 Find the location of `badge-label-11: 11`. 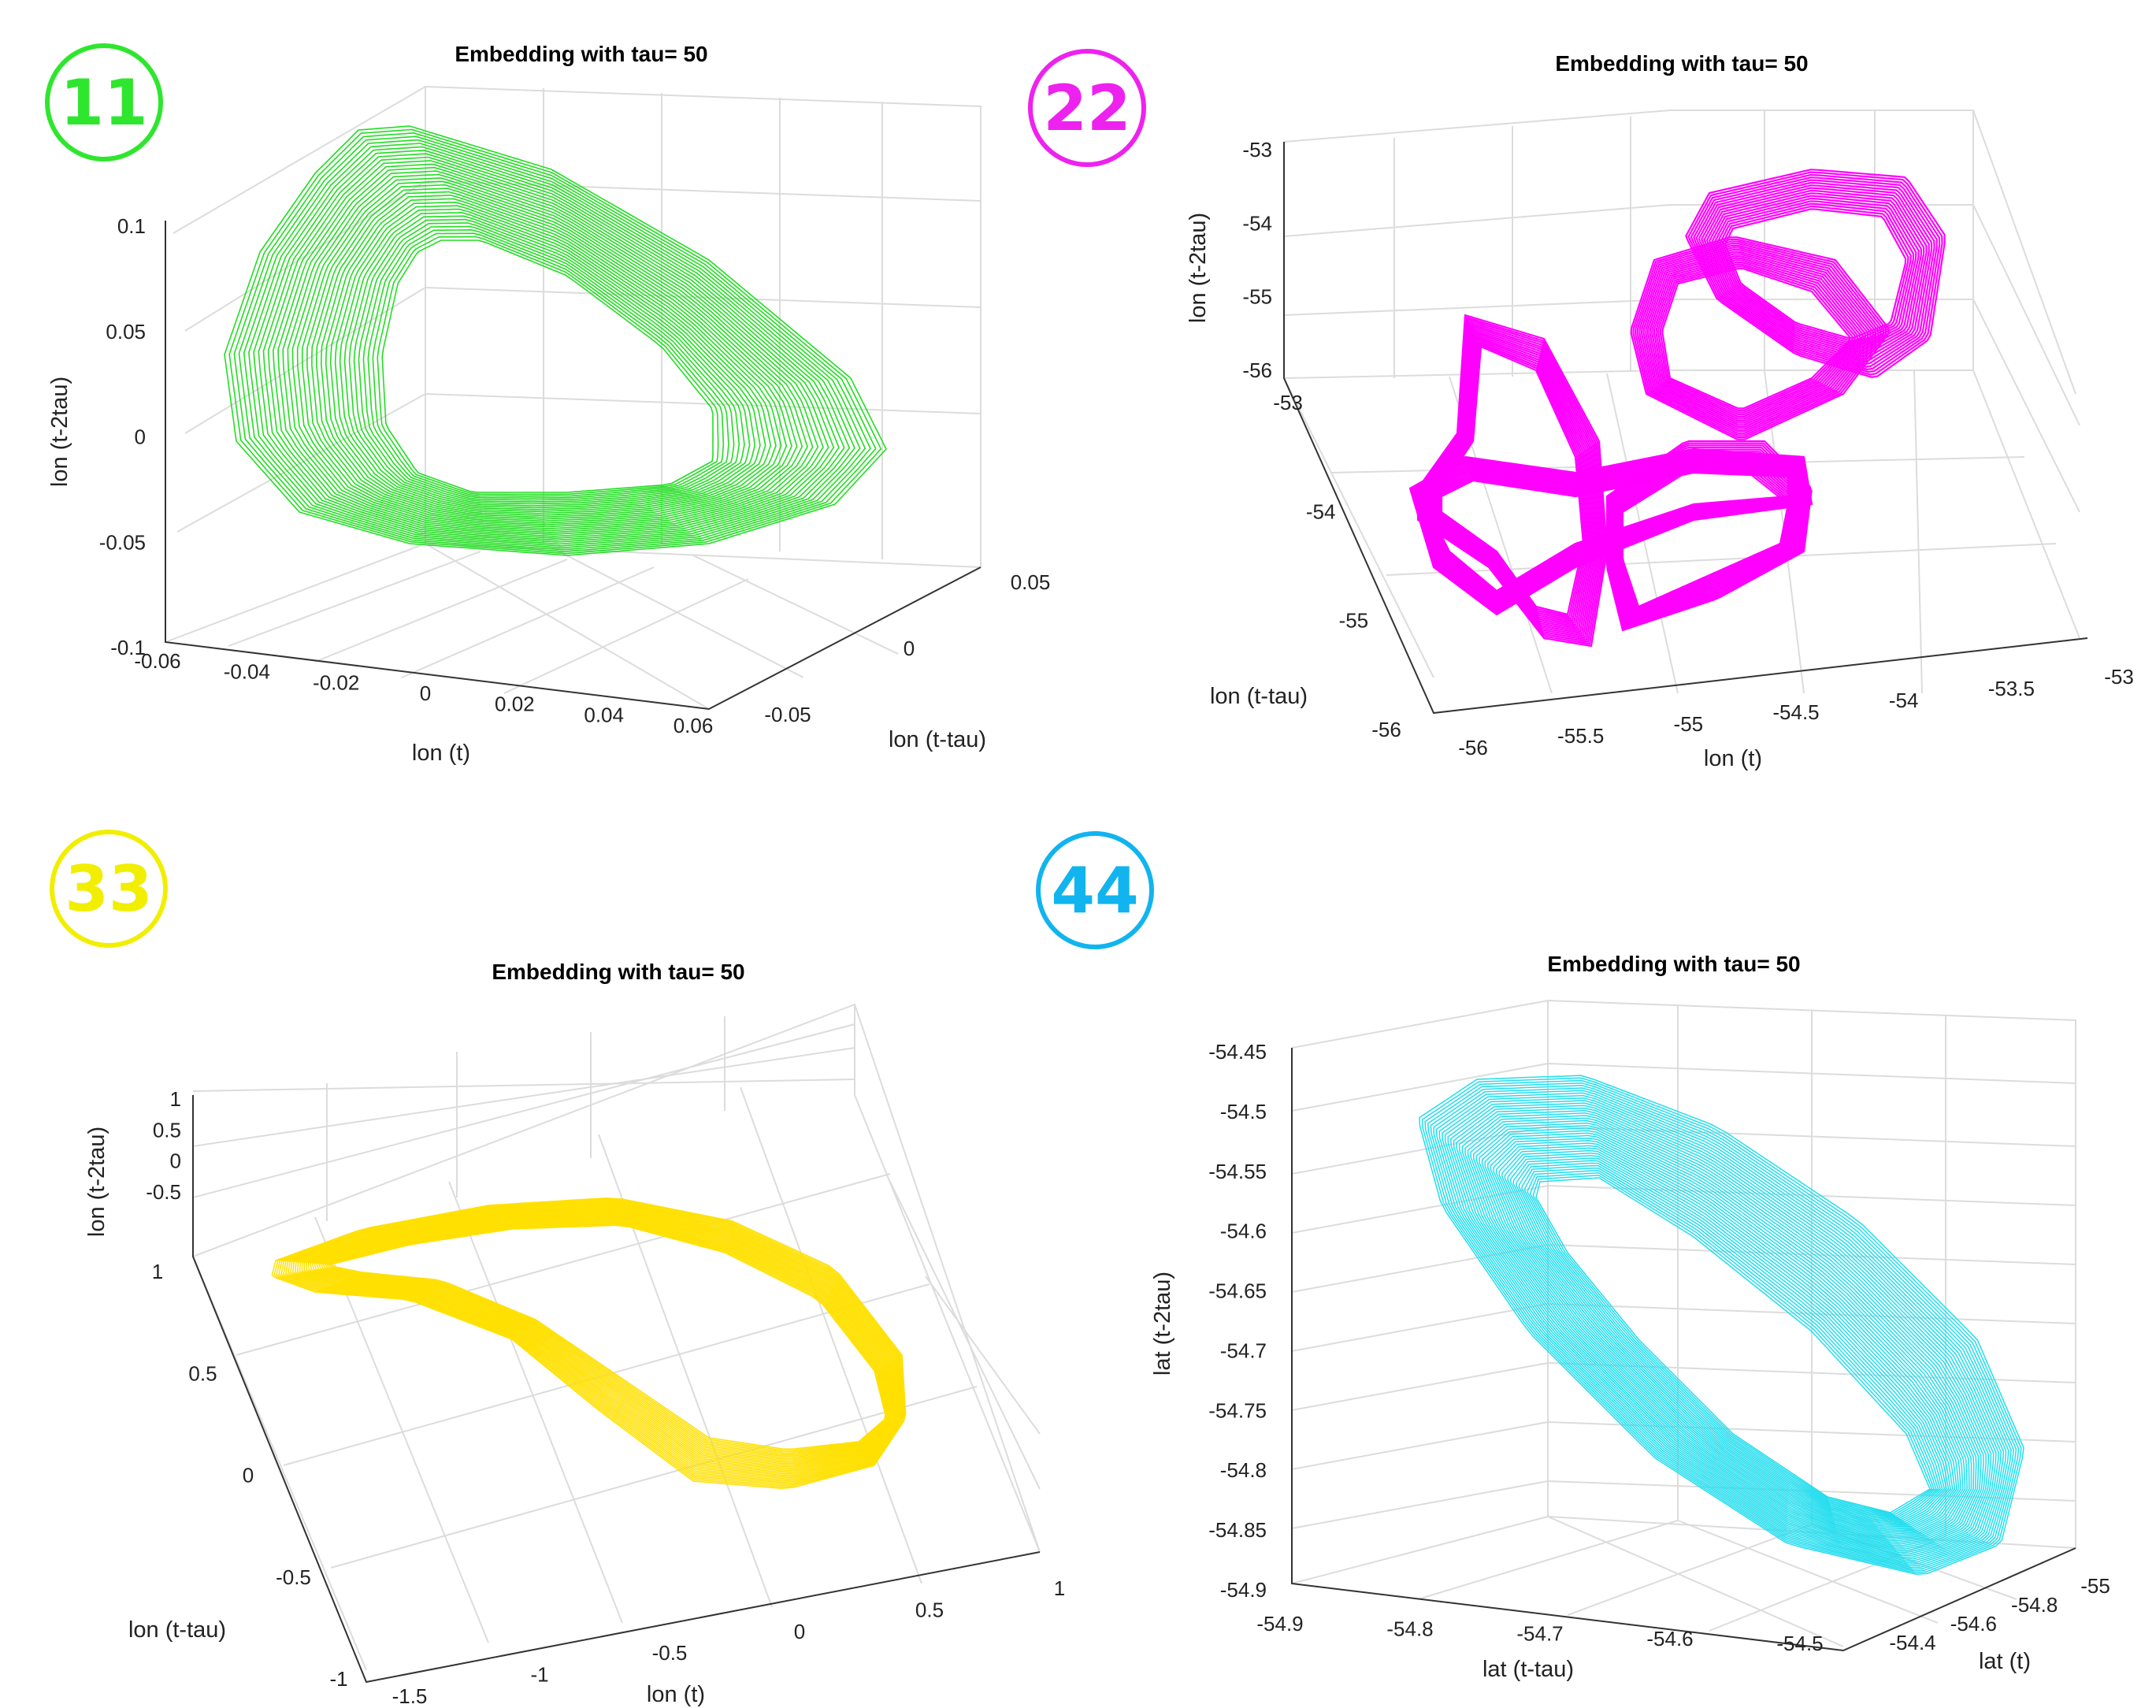

badge-label-11: 11 is located at coordinates (103, 103).